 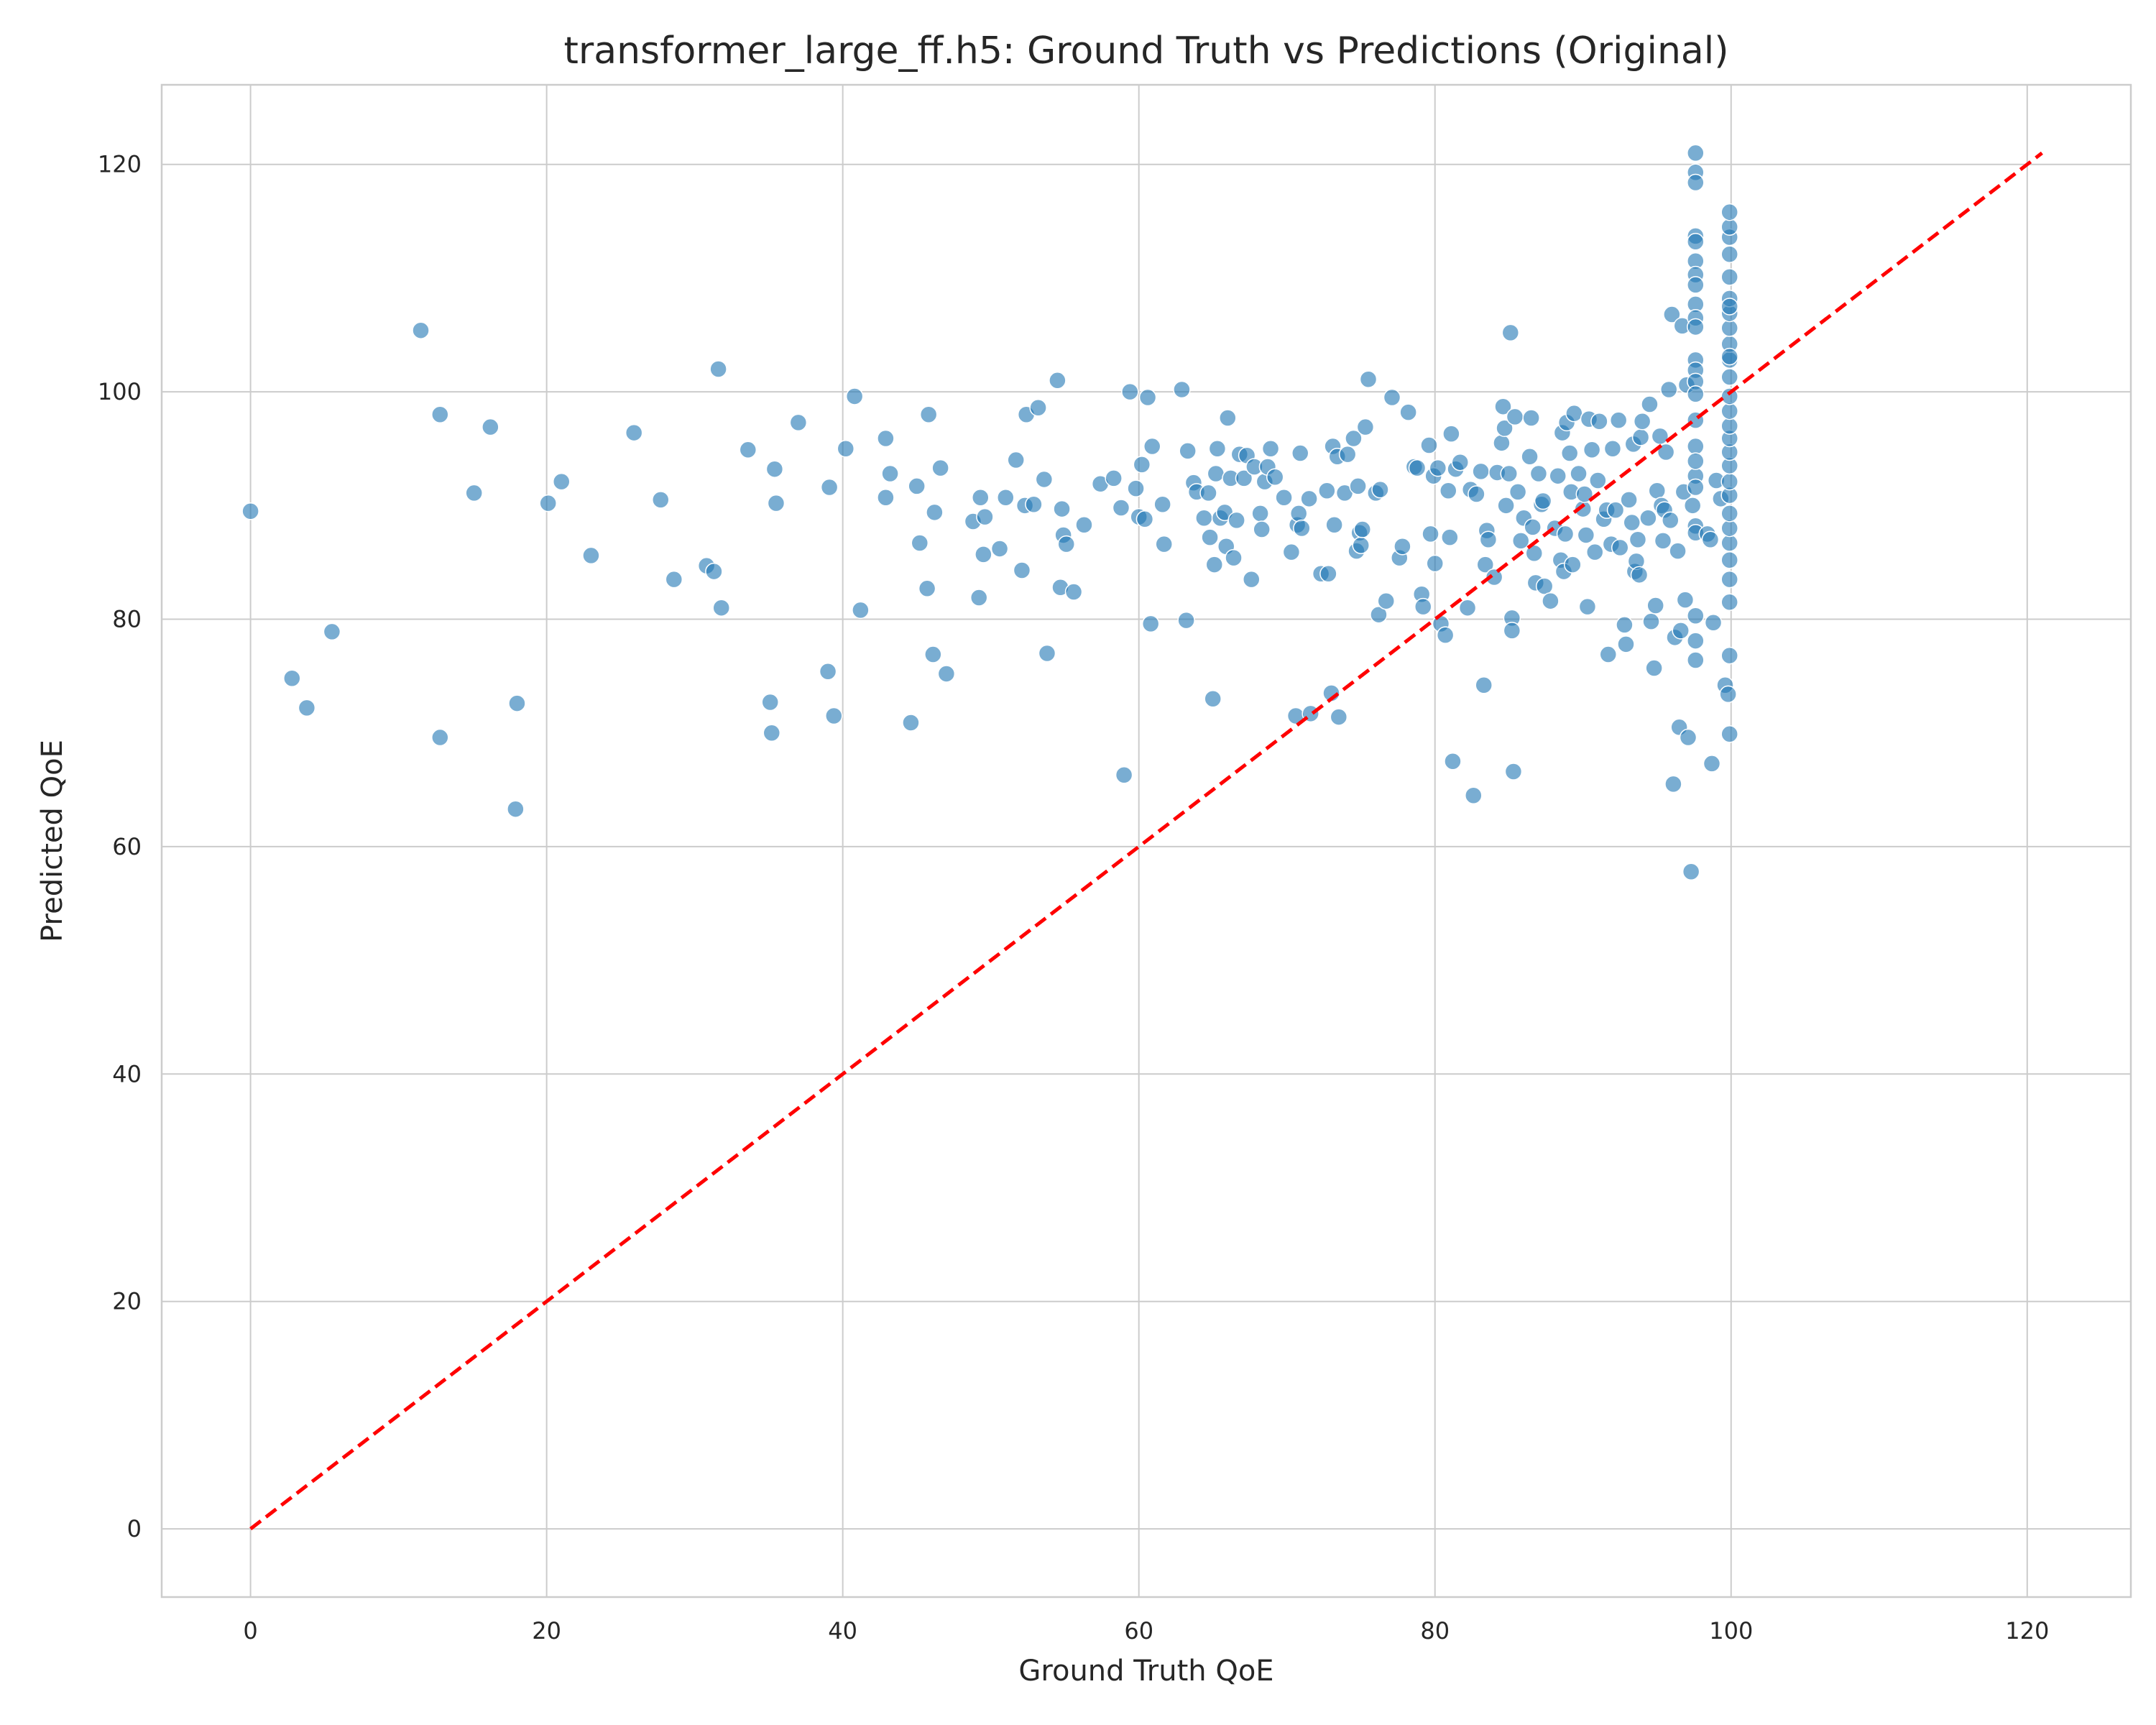 I want to click on x-tick-label: 20, so click(x=546, y=1630).